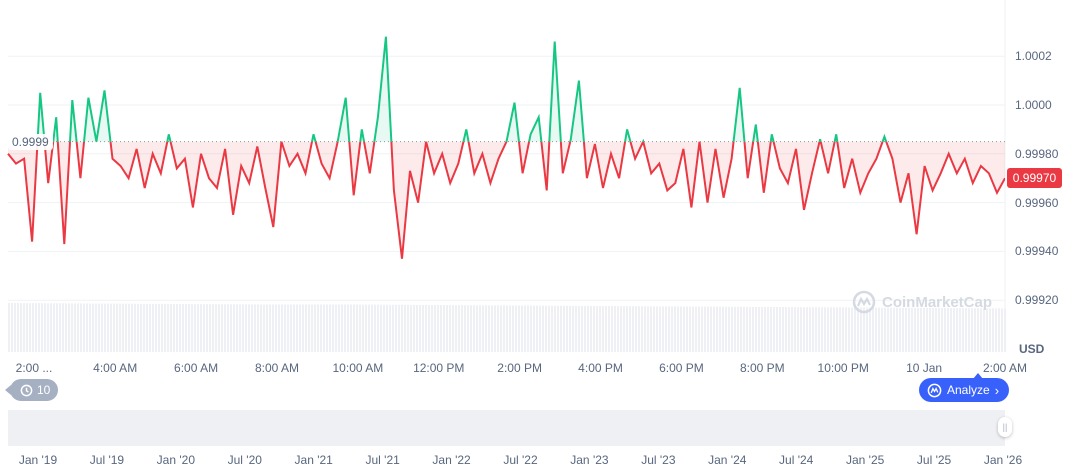 This screenshot has height=470, width=1072. What do you see at coordinates (506, 428) in the screenshot?
I see `time-range-navigator` at bounding box center [506, 428].